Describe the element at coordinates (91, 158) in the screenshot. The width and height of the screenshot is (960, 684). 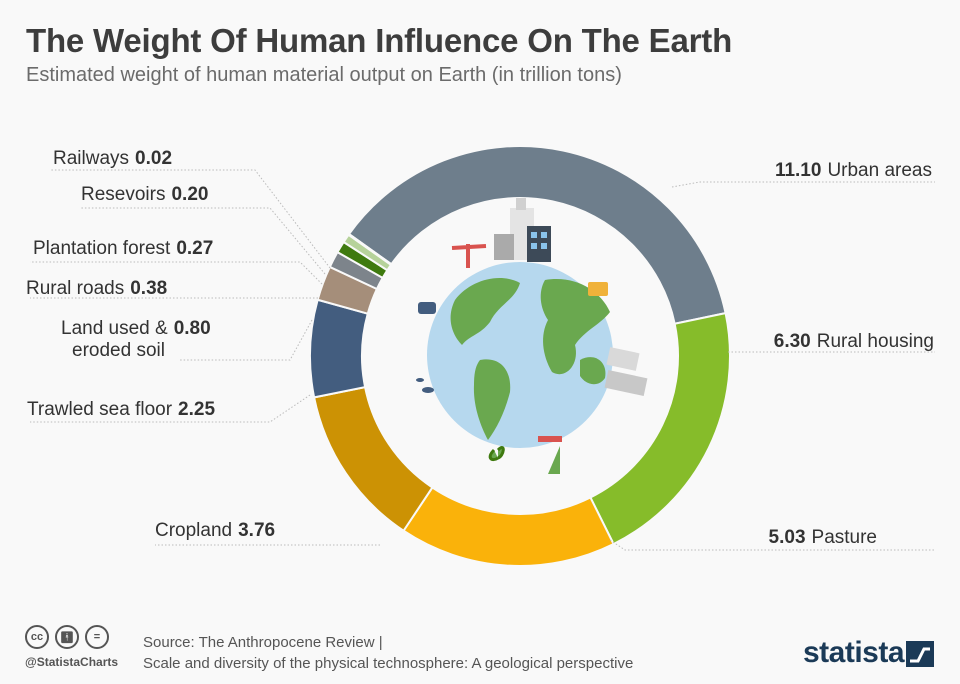
I see `label-railways-name: Railways` at that location.